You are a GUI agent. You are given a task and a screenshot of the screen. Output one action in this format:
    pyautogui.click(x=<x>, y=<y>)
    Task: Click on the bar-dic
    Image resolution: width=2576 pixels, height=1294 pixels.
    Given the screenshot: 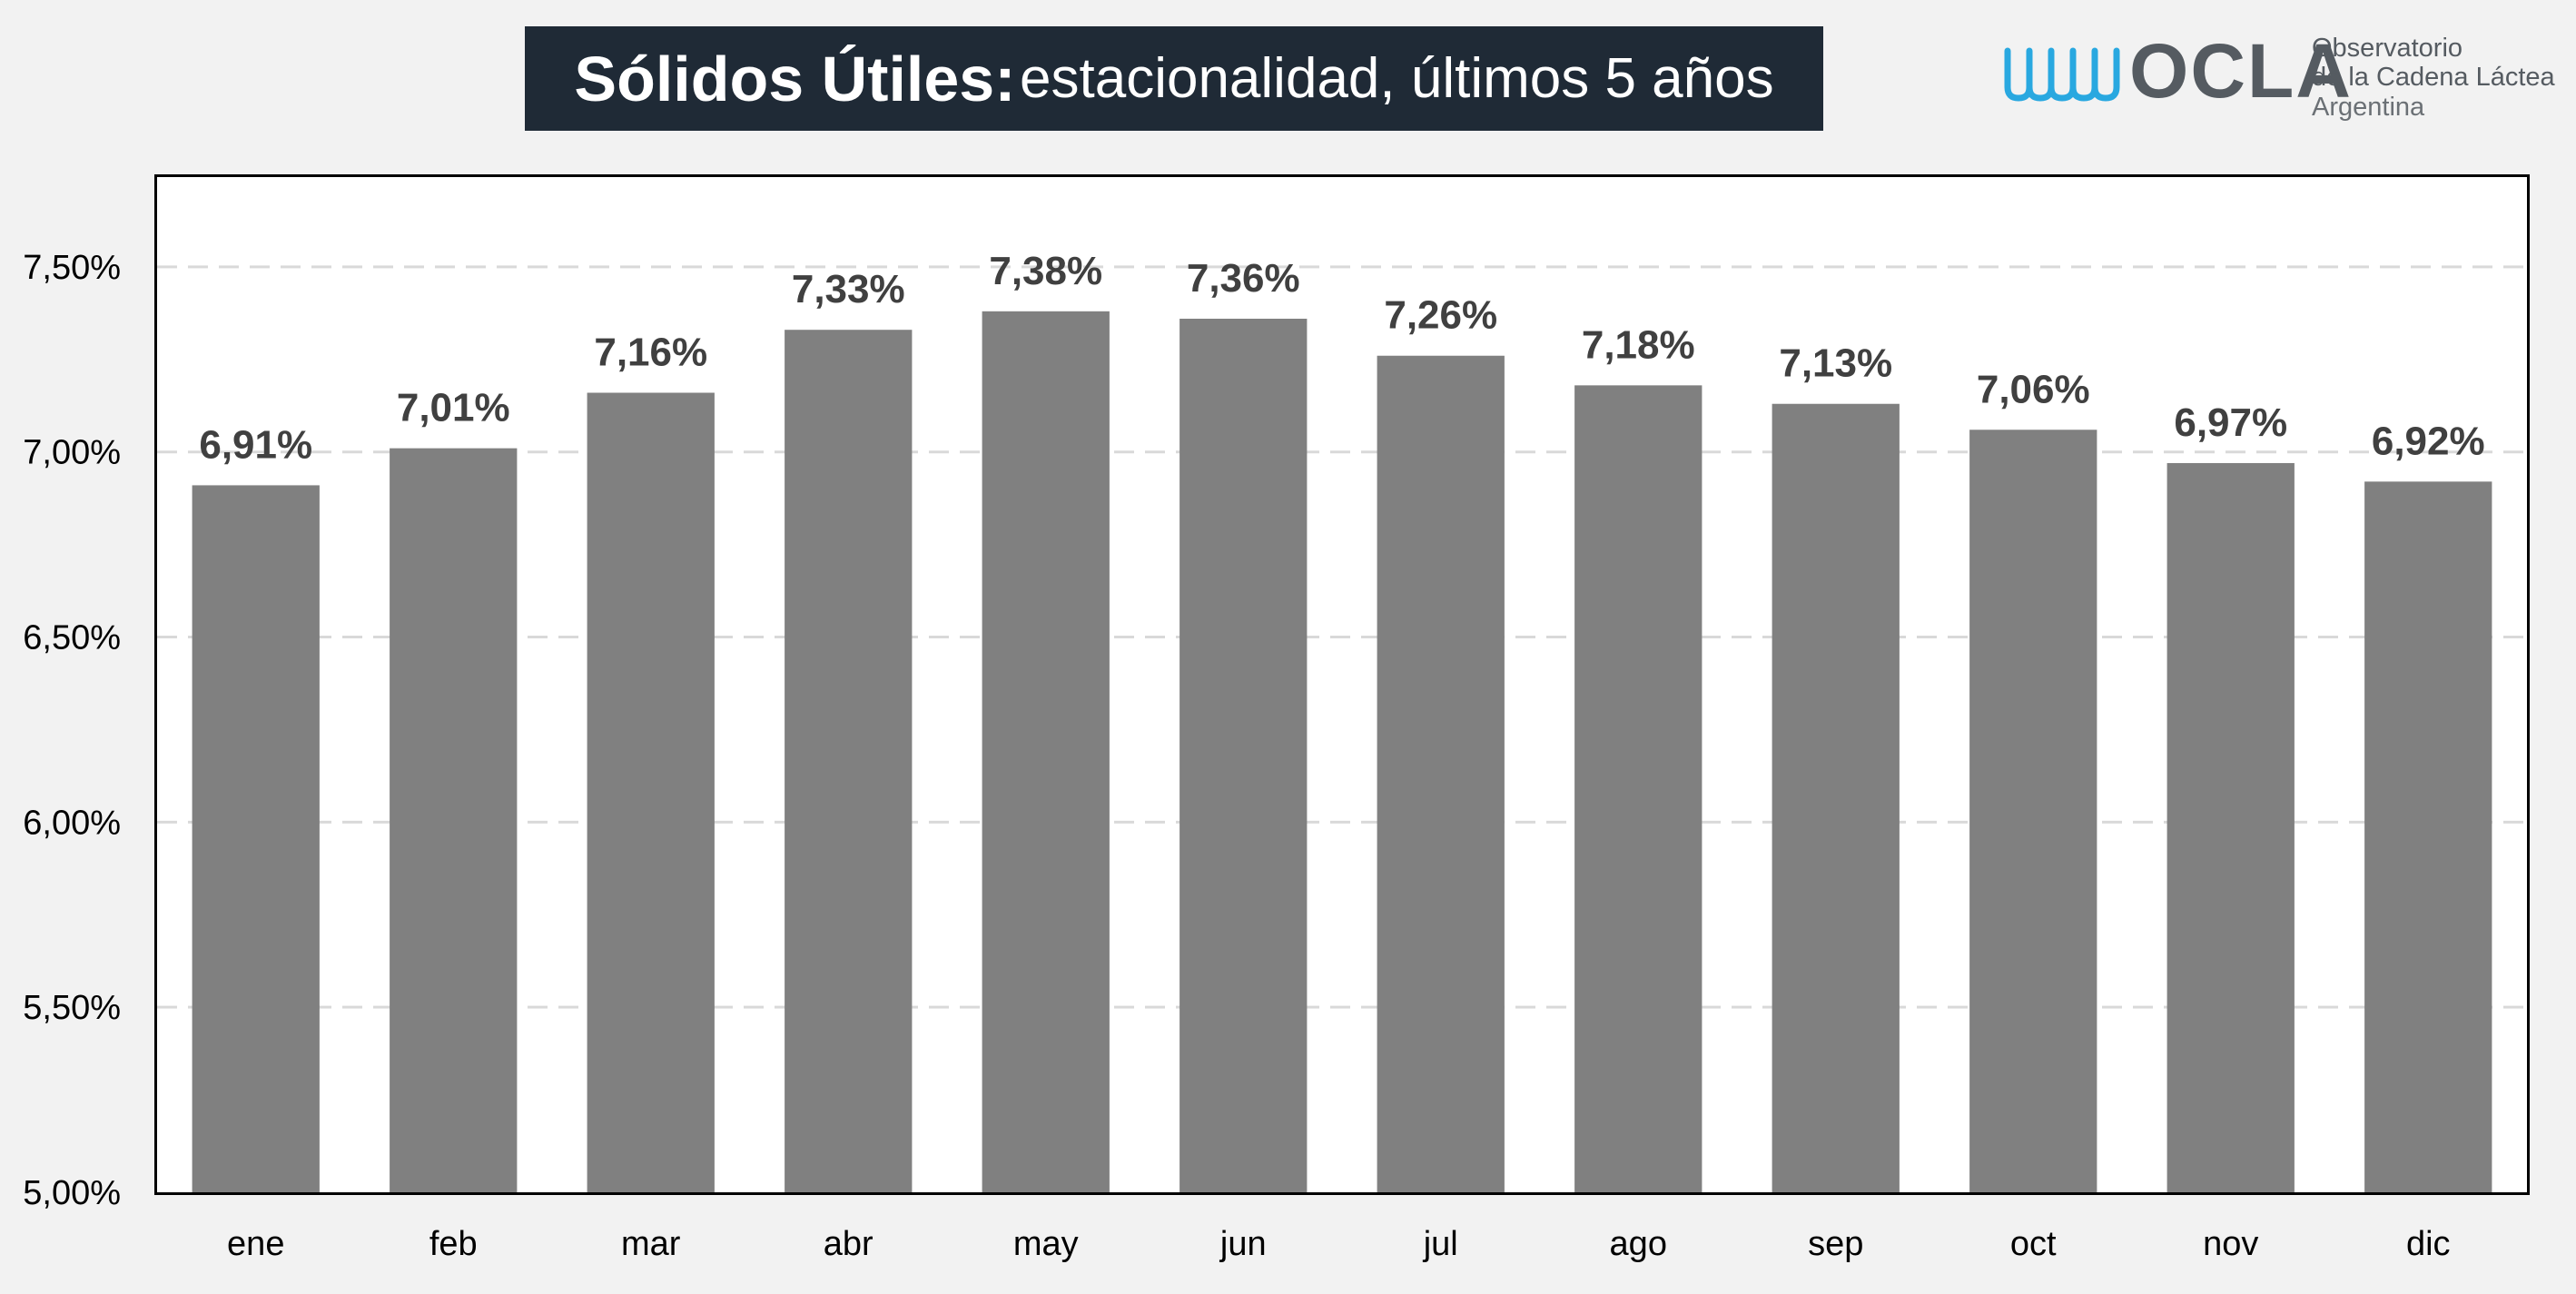 What is the action you would take?
    pyautogui.click(x=2428, y=836)
    